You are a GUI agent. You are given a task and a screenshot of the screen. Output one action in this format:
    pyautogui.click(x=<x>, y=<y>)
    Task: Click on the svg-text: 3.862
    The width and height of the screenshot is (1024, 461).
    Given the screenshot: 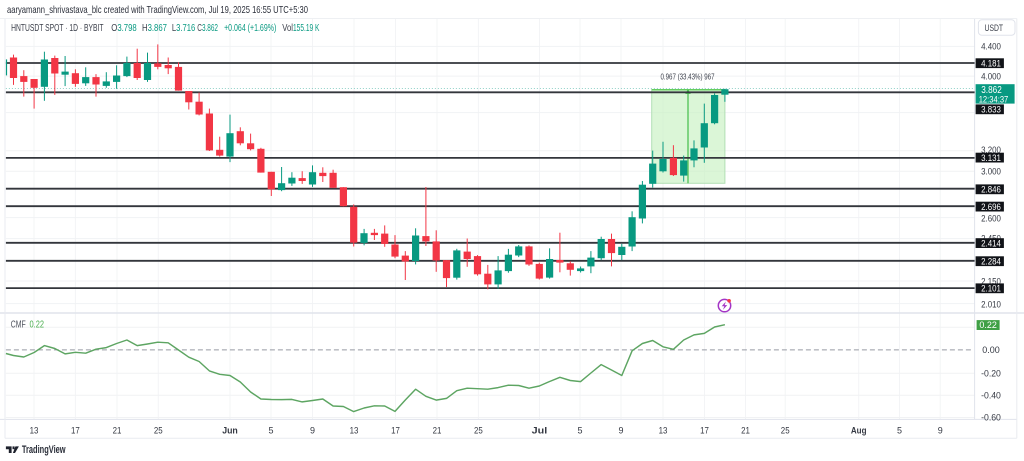 What is the action you would take?
    pyautogui.click(x=991, y=90)
    